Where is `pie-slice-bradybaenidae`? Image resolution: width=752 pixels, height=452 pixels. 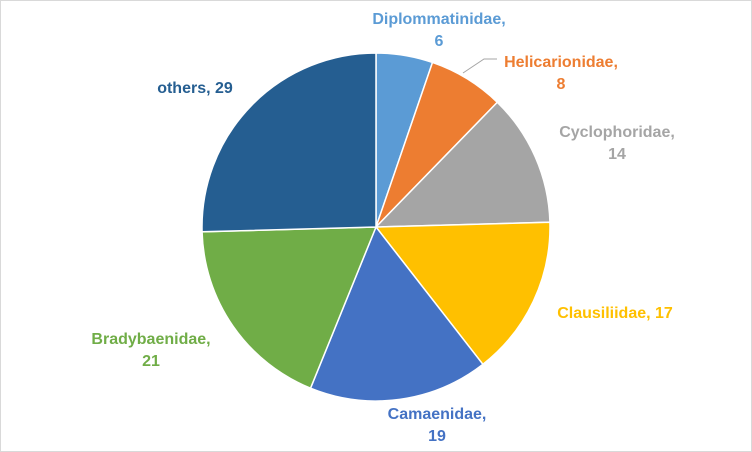 pie-slice-bradybaenidae is located at coordinates (289, 308).